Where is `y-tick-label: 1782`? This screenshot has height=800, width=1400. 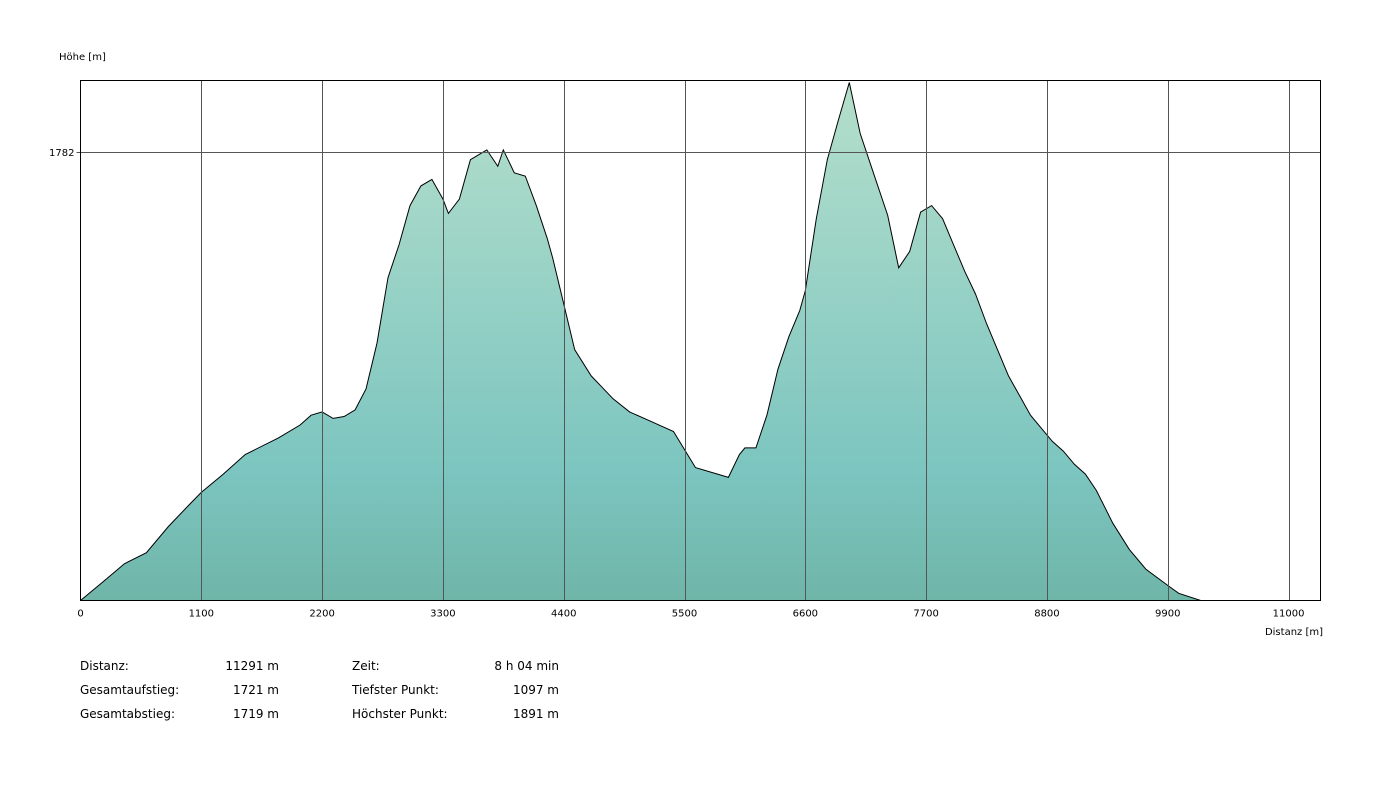 y-tick-label: 1782 is located at coordinates (61, 153).